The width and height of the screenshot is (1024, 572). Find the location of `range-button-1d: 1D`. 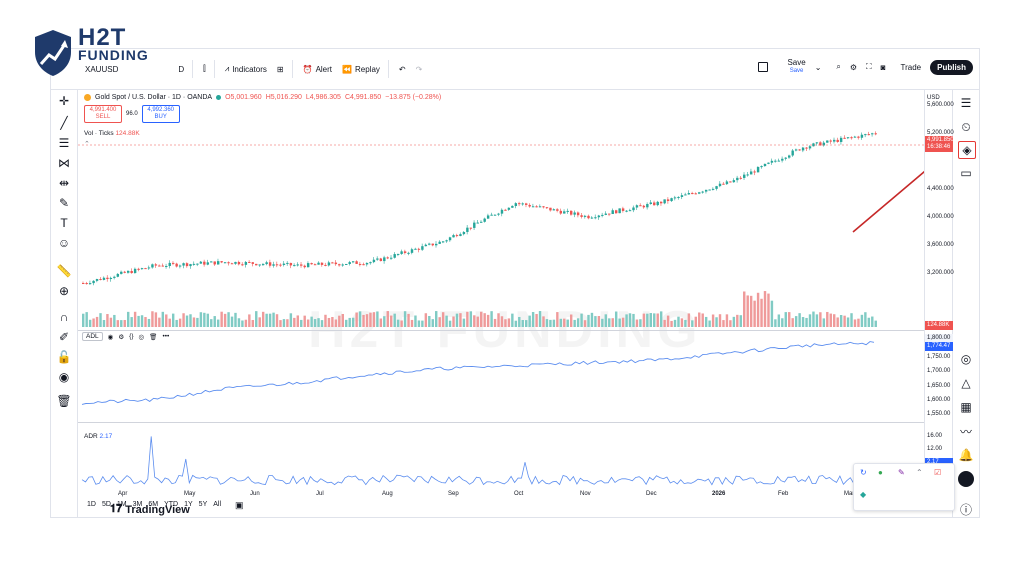

range-button-1d: 1D is located at coordinates (91, 504).